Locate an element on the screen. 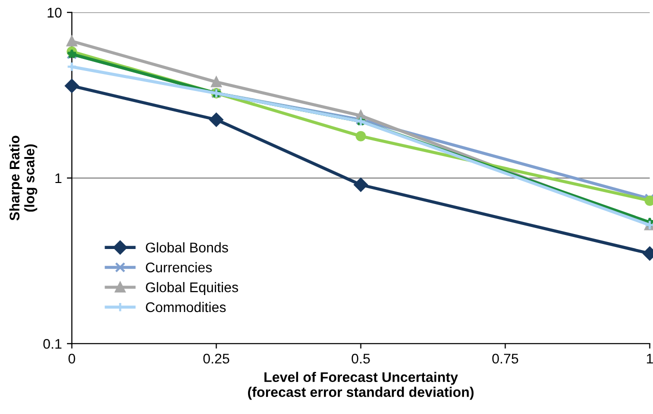 The width and height of the screenshot is (653, 414). x-tick-label: 0.25 is located at coordinates (216, 359).